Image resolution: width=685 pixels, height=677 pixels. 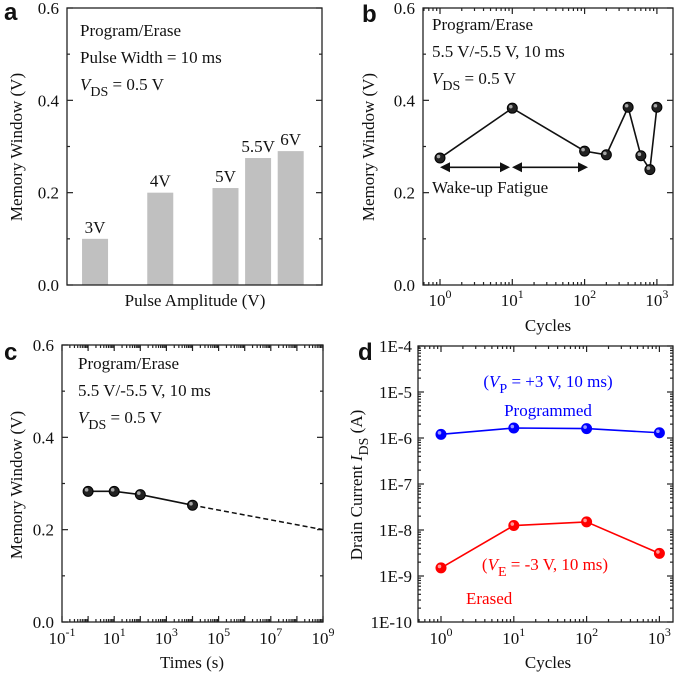 I want to click on x-tick-label: 10⁻¹, so click(x=62, y=636).